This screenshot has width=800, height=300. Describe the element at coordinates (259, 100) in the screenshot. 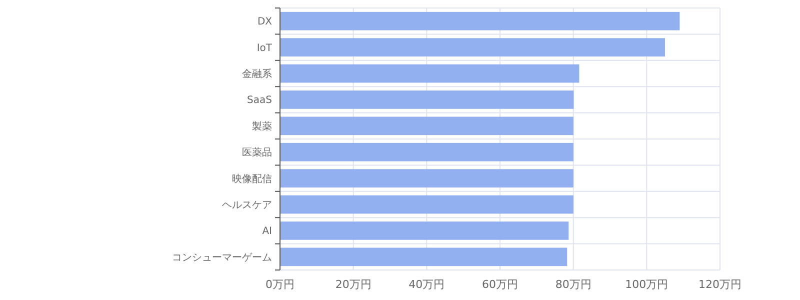

I see `y-tick-label: SaaS` at that location.